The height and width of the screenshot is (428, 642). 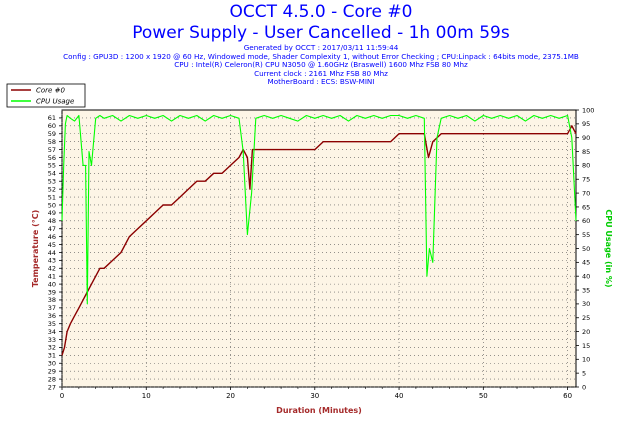 What do you see at coordinates (52, 364) in the screenshot?
I see `y-left-tick-label: 30` at bounding box center [52, 364].